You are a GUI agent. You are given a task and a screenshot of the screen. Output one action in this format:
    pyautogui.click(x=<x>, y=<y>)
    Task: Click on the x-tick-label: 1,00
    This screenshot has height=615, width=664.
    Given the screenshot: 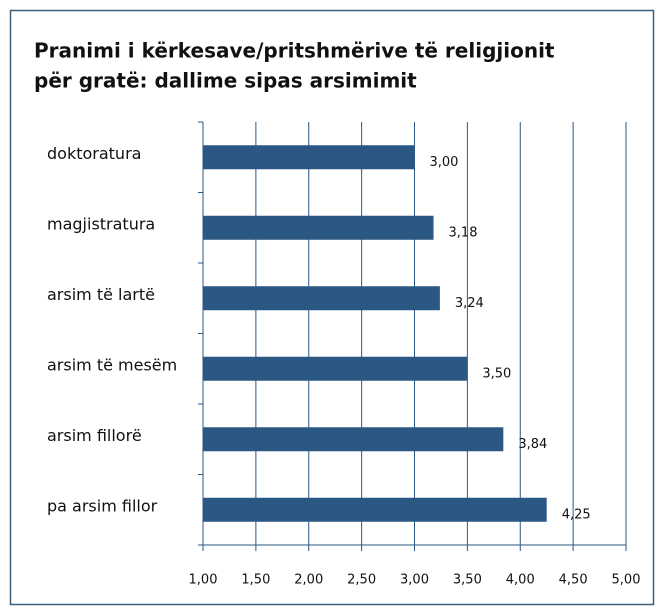 What is the action you would take?
    pyautogui.click(x=203, y=580)
    